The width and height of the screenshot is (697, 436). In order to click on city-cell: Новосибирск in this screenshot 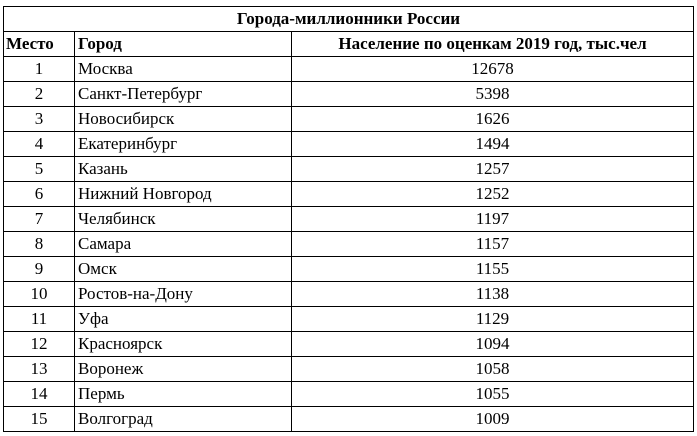, I will do `click(183, 119)`.